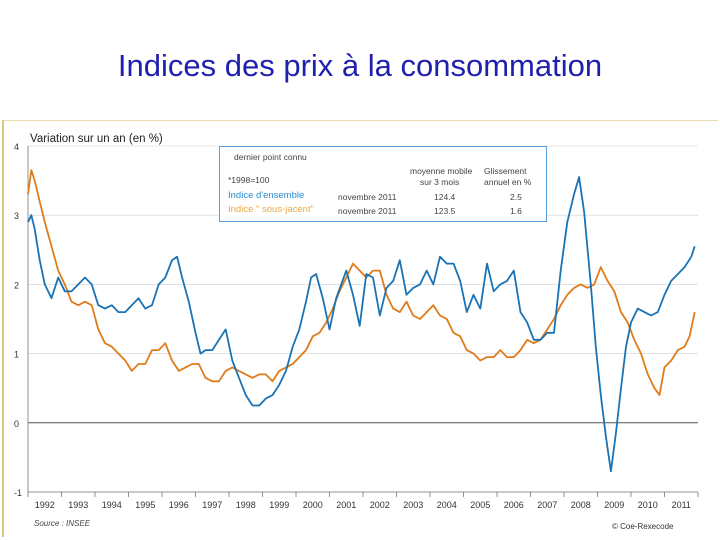  Describe the element at coordinates (346, 505) in the screenshot. I see `x-tick-label: 2001` at that location.